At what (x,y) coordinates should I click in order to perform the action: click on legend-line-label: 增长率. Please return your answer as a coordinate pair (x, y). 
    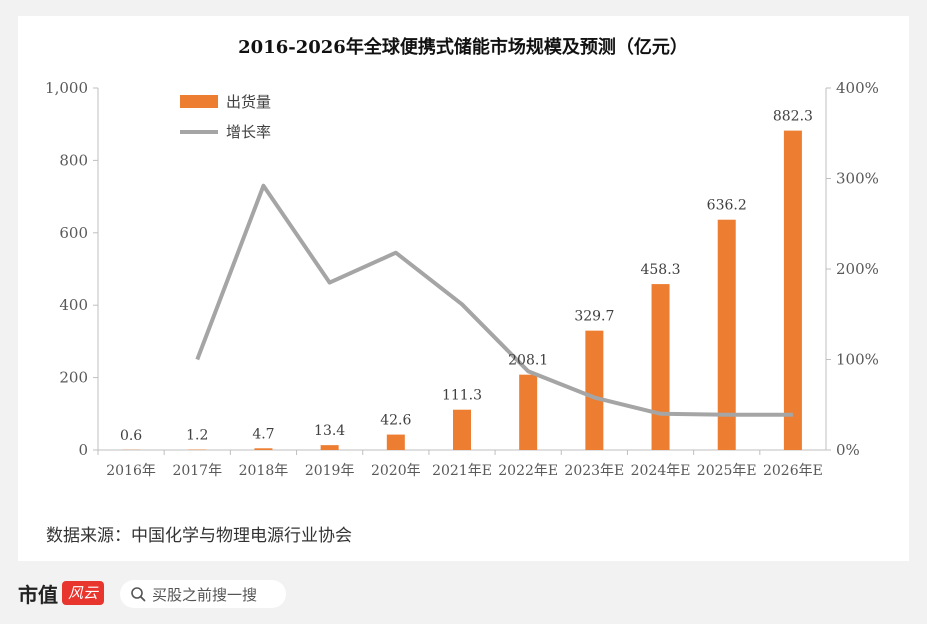
    Looking at the image, I should click on (248, 132).